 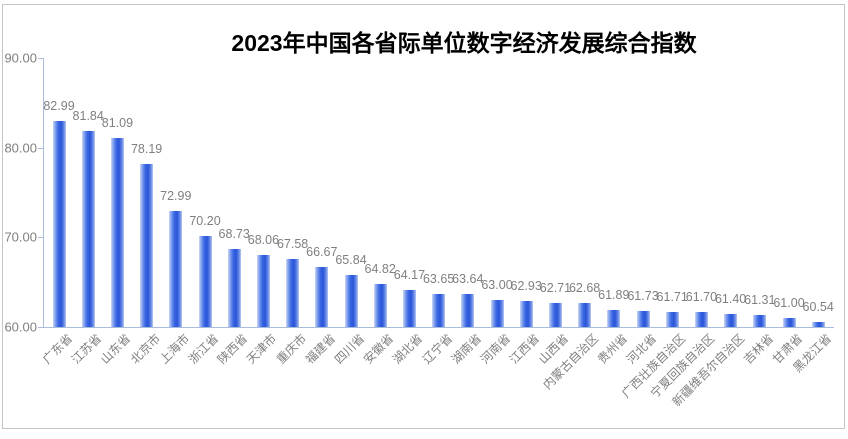 What do you see at coordinates (146, 148) in the screenshot?
I see `bar-value-label: 78.19` at bounding box center [146, 148].